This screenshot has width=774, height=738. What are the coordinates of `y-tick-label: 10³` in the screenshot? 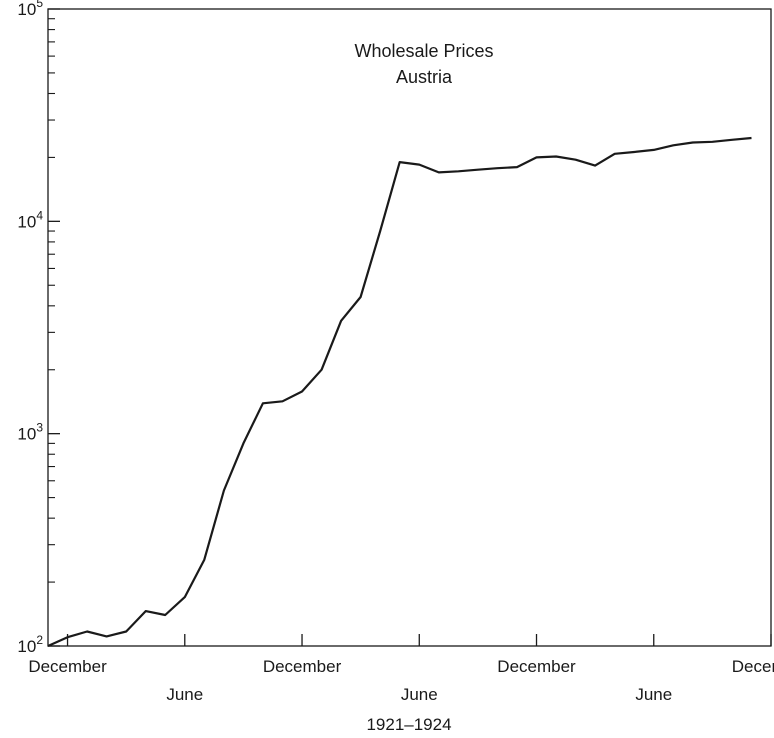 It's located at (30, 432).